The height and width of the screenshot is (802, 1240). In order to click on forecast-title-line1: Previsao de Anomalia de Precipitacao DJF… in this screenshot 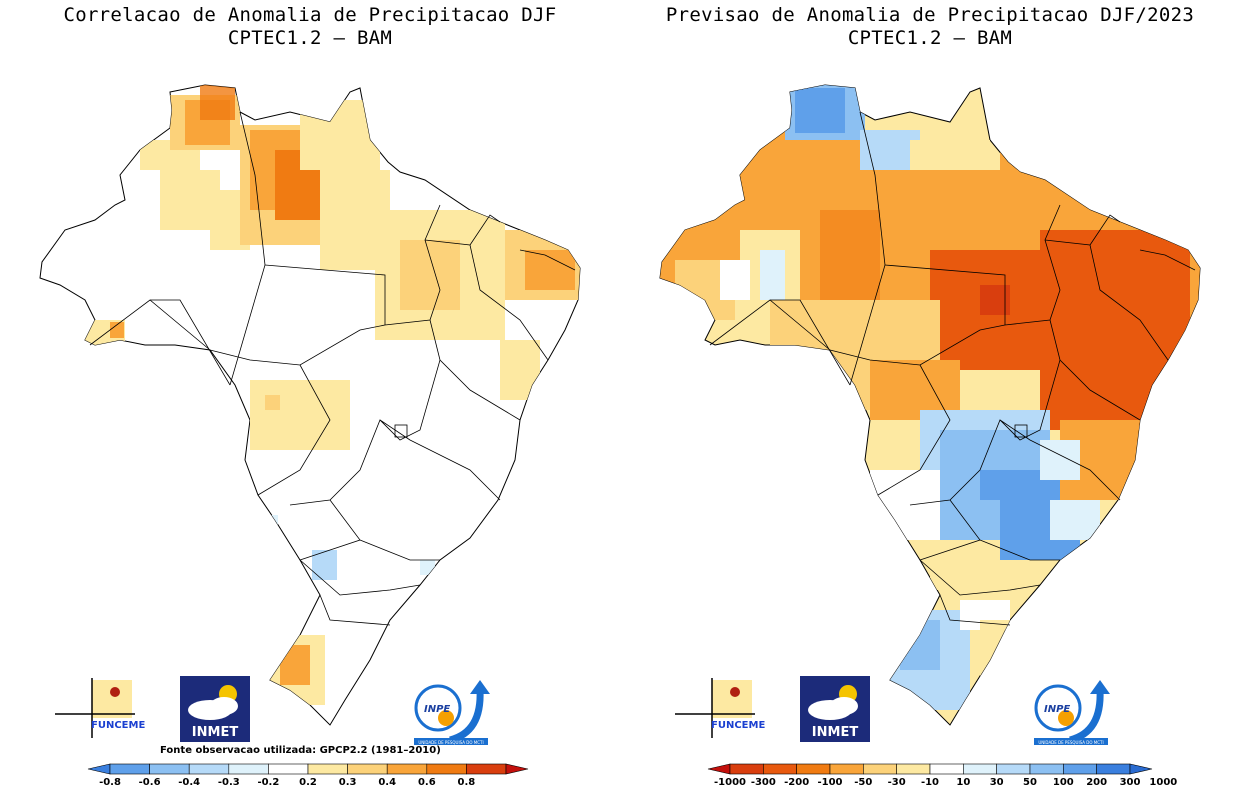, I will do `click(930, 15)`.